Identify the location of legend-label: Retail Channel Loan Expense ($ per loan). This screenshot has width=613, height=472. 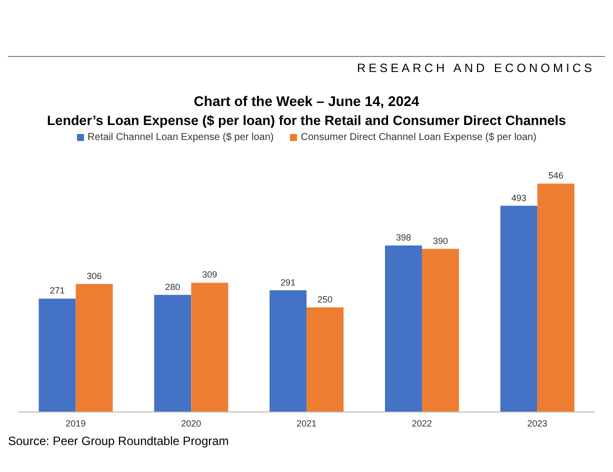
(180, 137).